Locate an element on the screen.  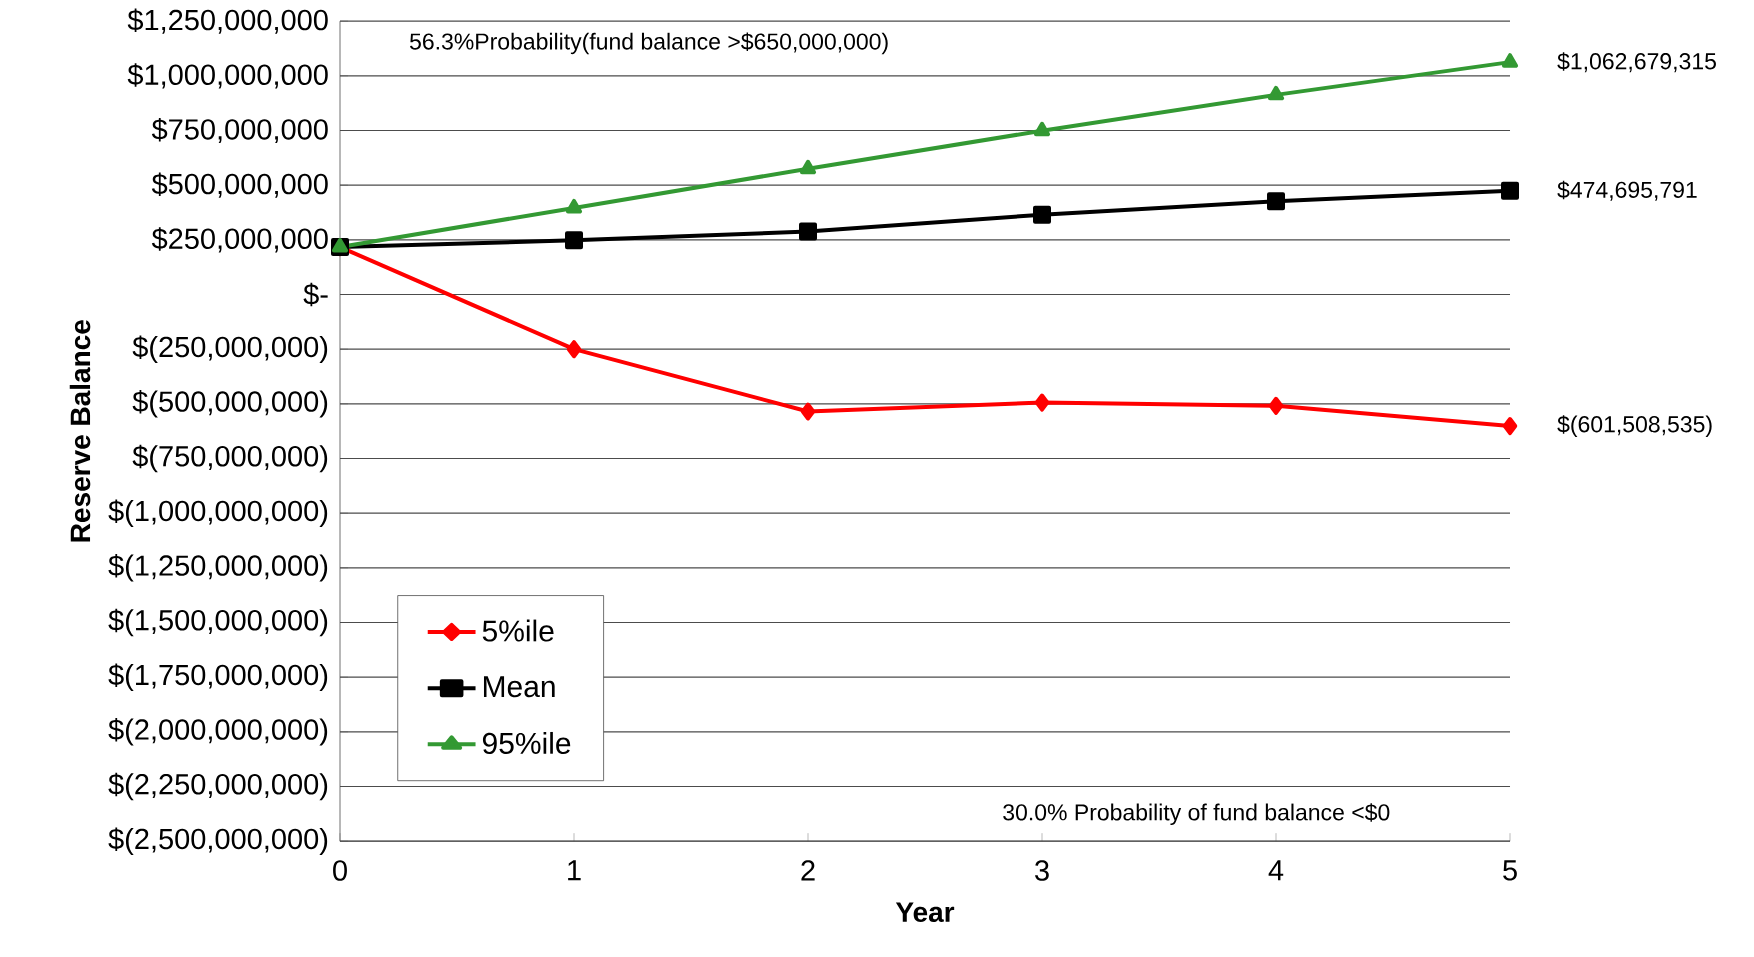
y-tick-label: $(2,250,000,000) is located at coordinates (218, 786).